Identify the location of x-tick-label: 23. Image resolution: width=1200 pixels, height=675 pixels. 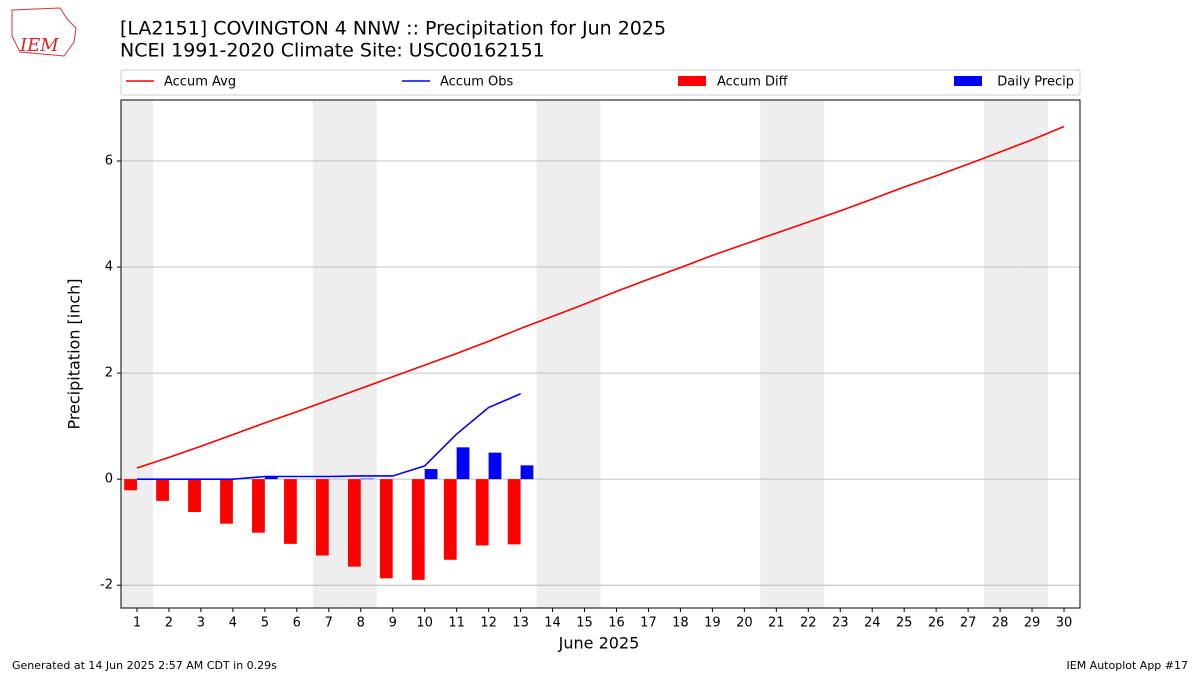
(840, 623).